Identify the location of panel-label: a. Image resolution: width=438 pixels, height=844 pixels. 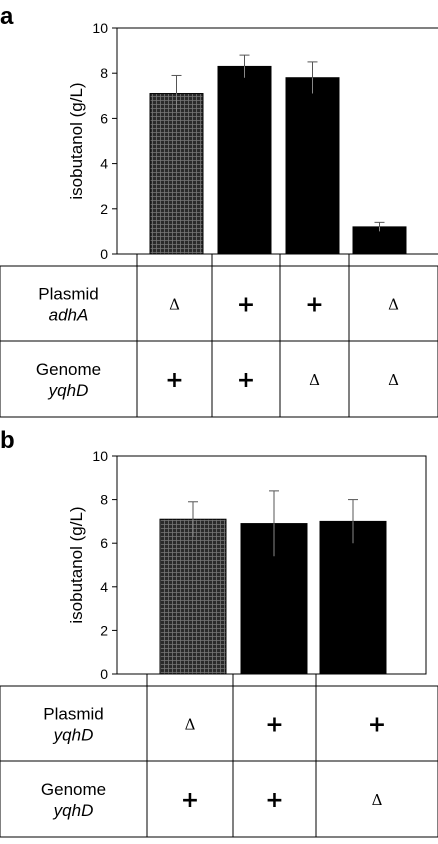
(7, 16).